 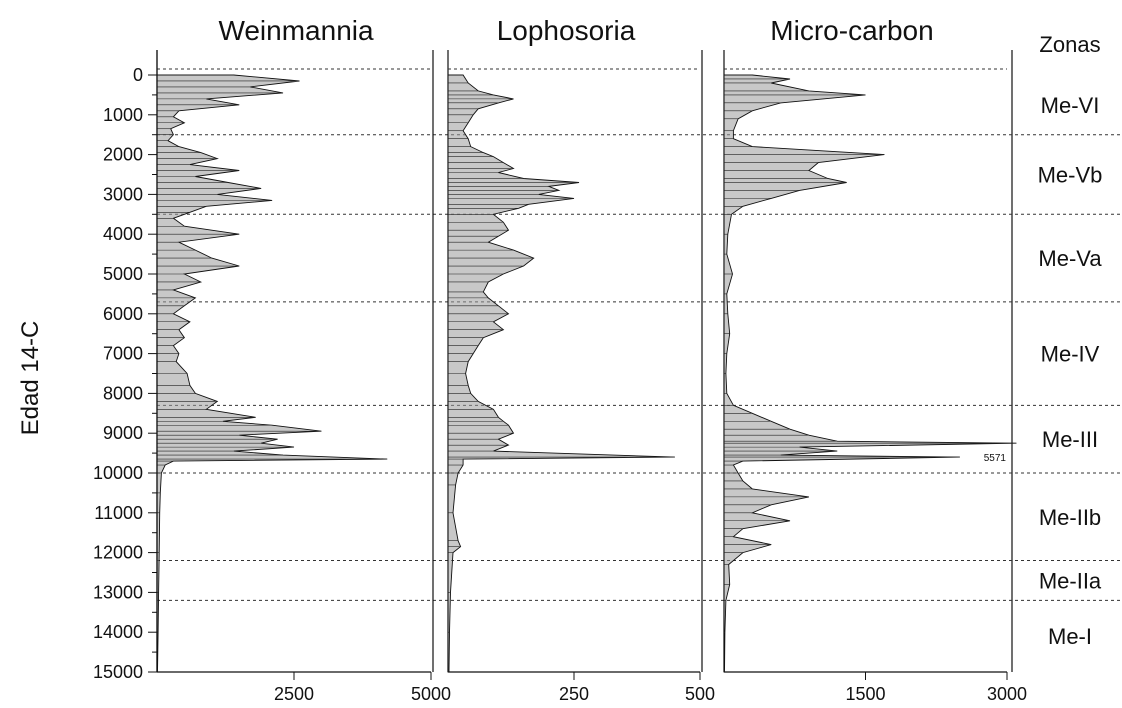 I want to click on y-tick-label: 1000, so click(x=123, y=115).